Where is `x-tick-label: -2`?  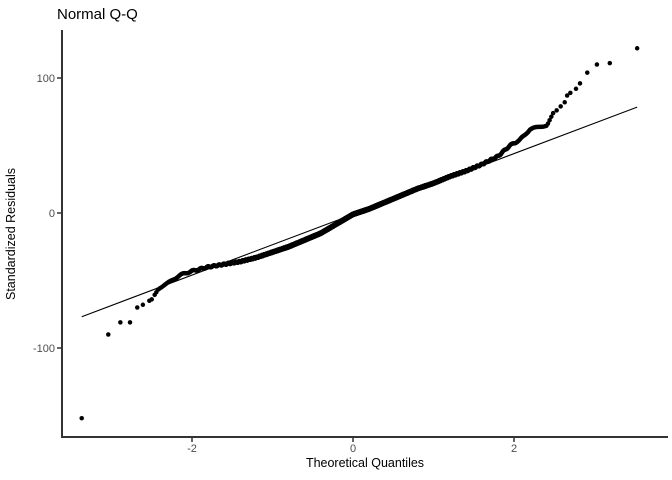
x-tick-label: -2 is located at coordinates (192, 449).